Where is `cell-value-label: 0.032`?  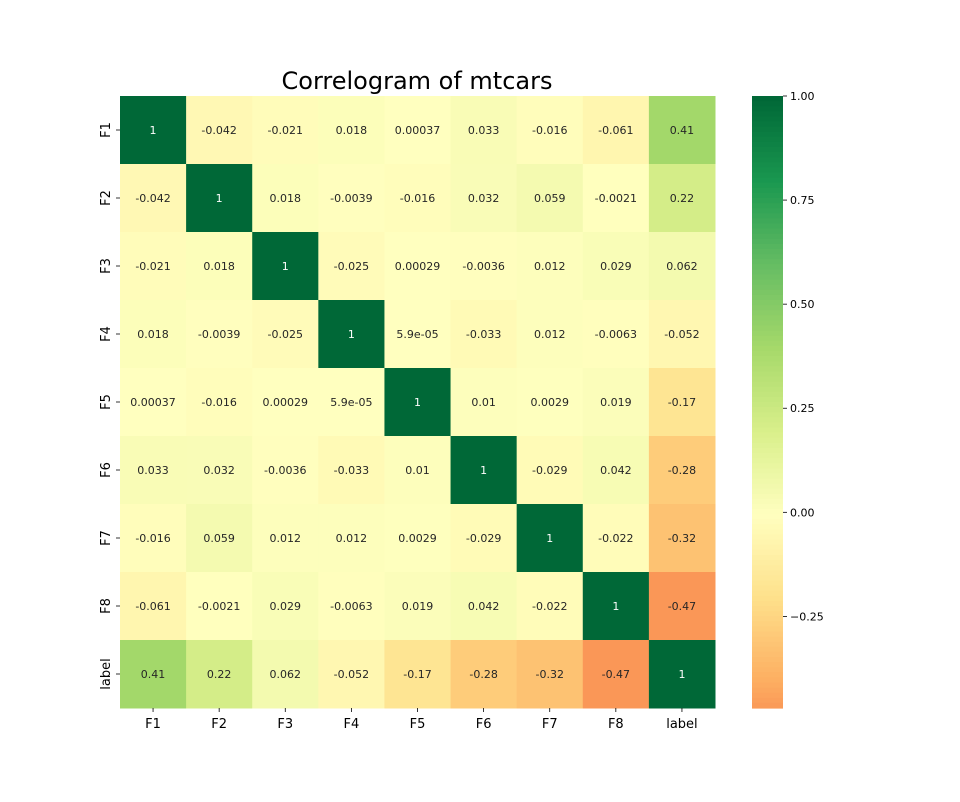 cell-value-label: 0.032 is located at coordinates (484, 198).